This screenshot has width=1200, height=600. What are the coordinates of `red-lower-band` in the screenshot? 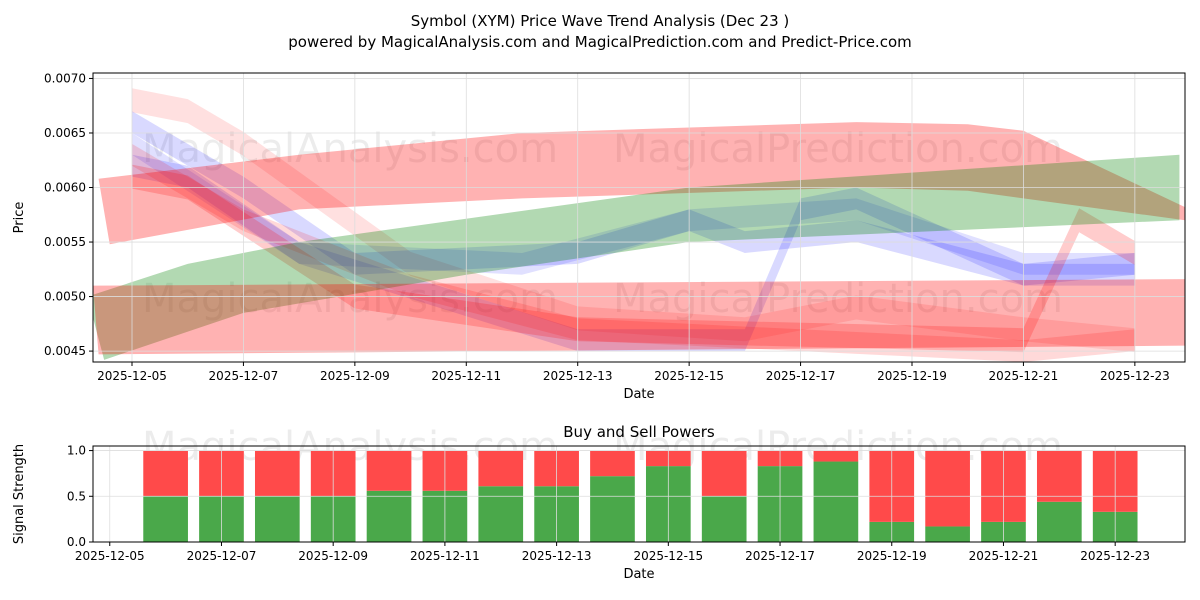 It's located at (639, 317).